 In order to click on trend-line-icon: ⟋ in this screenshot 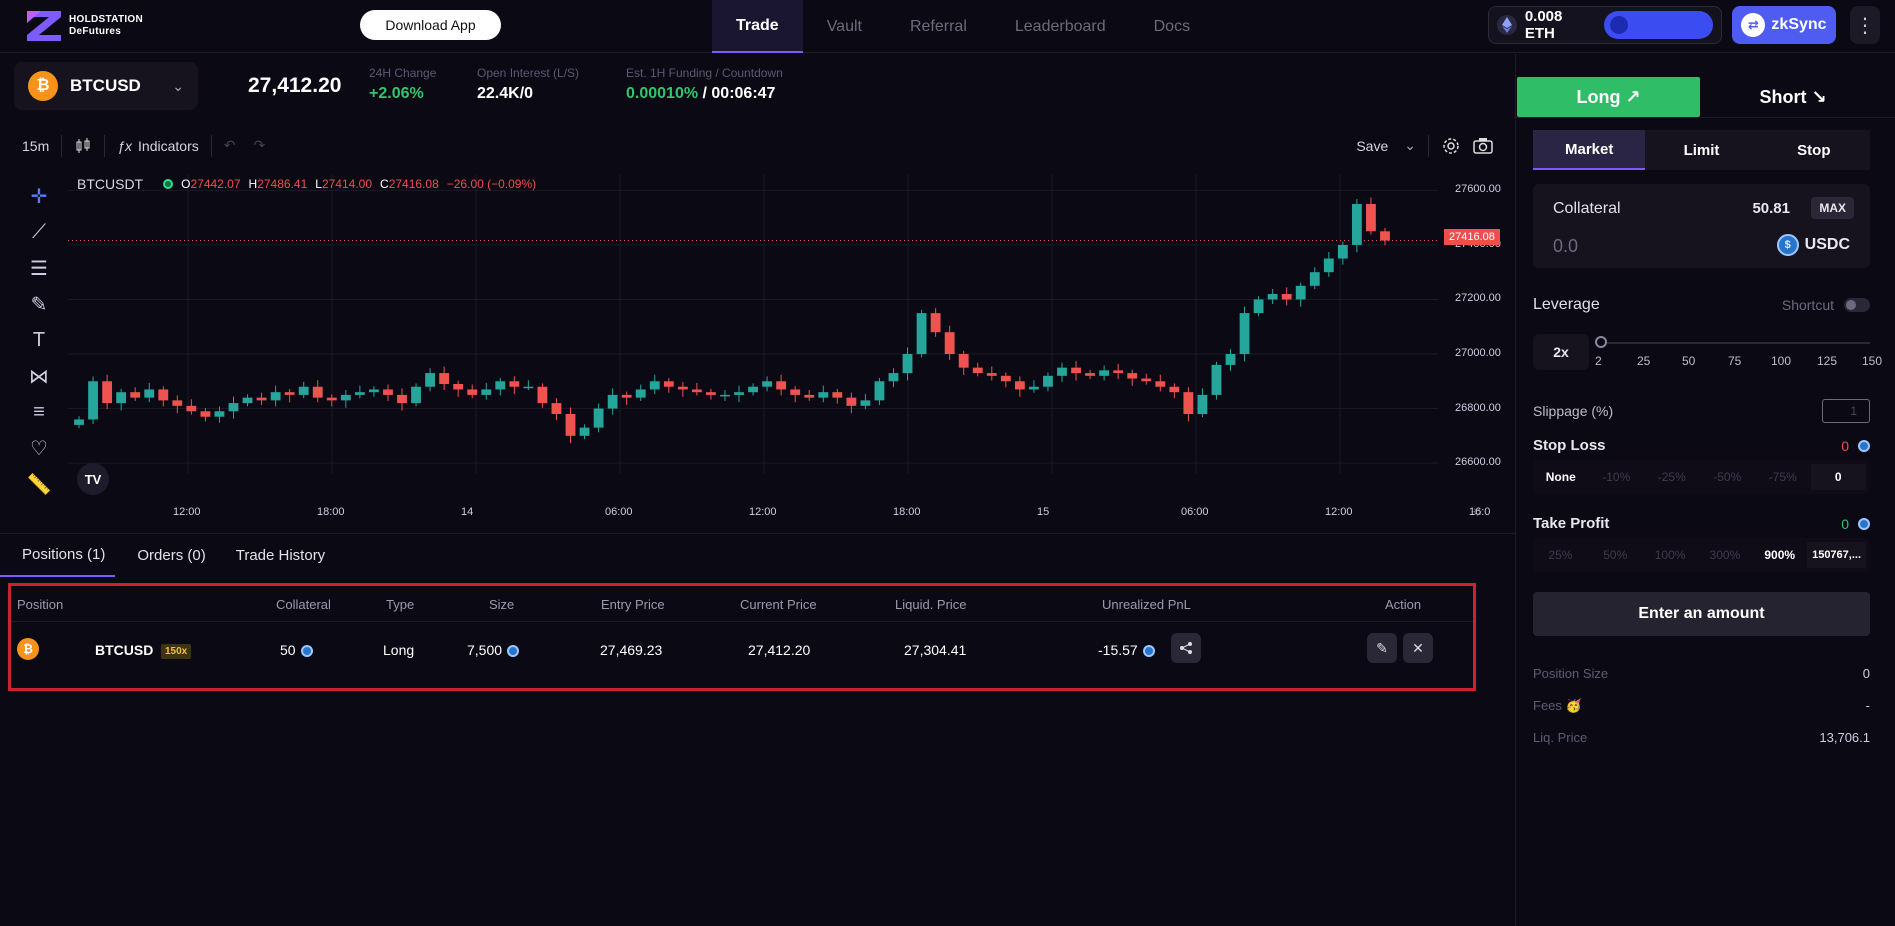, I will do `click(39, 231)`.